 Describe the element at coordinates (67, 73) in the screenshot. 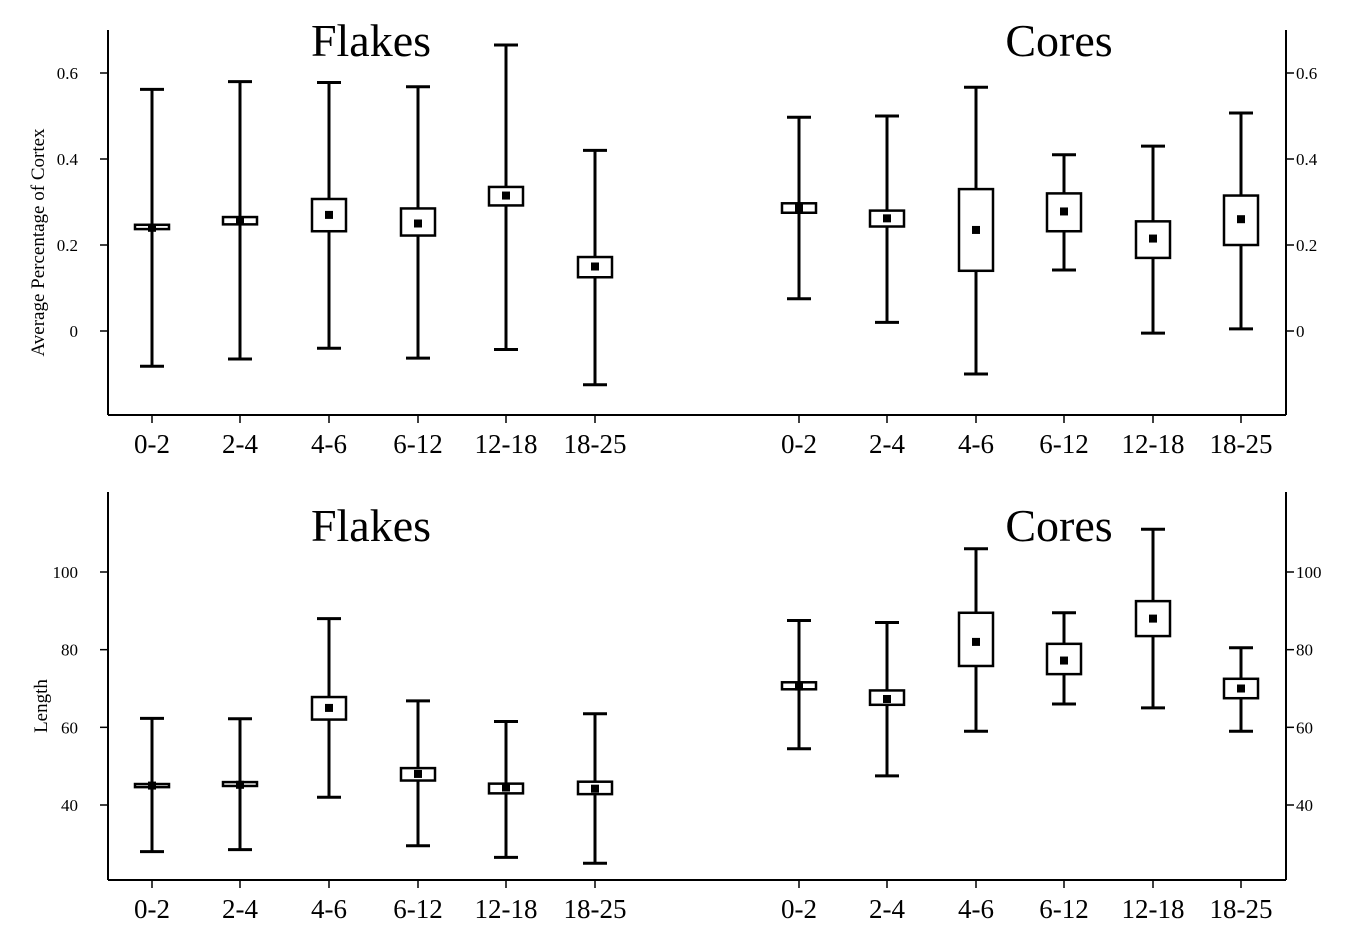

I see `y-tick-label-left: 0.6` at that location.